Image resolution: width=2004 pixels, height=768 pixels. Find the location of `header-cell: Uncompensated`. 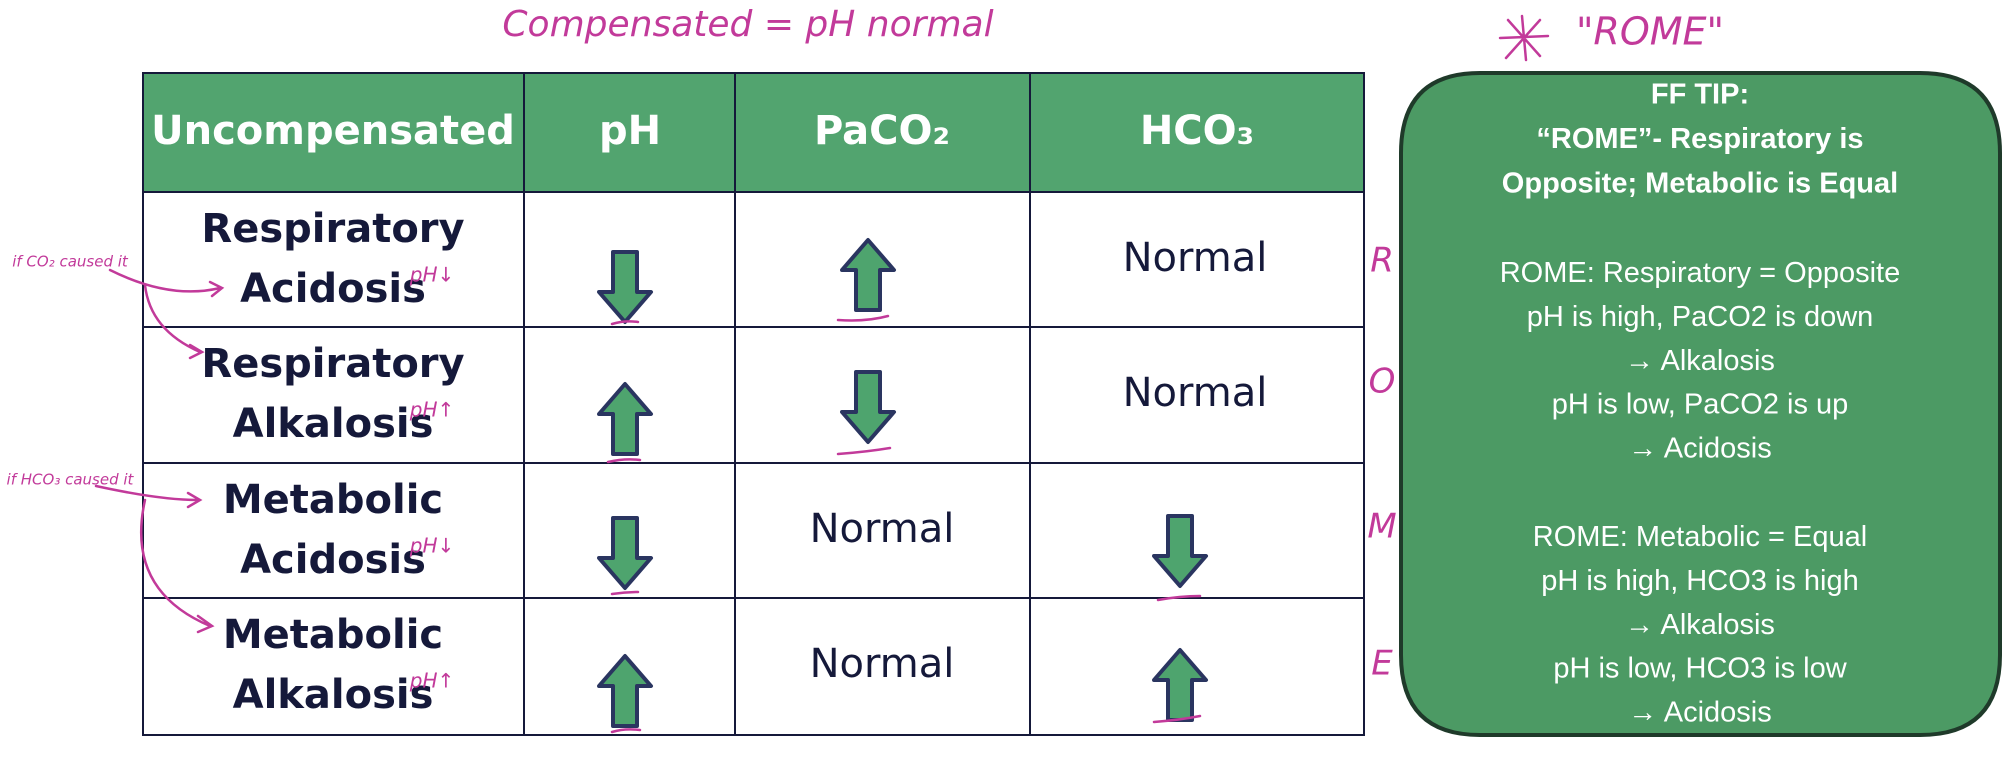

header-cell: Uncompensated is located at coordinates (333, 131).